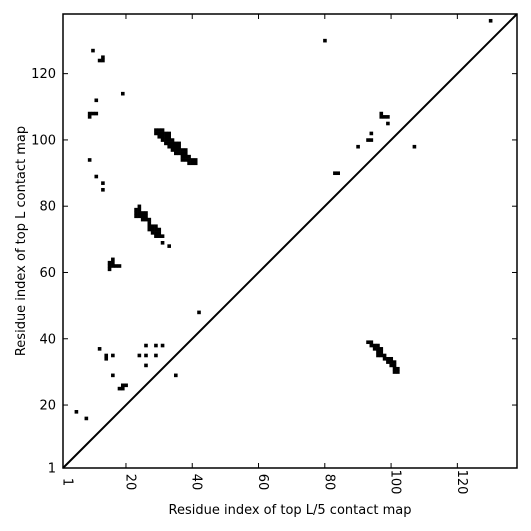 The image size is (531, 531). I want to click on x-axis-label: Residue index of top L/5 contact map, so click(290, 510).